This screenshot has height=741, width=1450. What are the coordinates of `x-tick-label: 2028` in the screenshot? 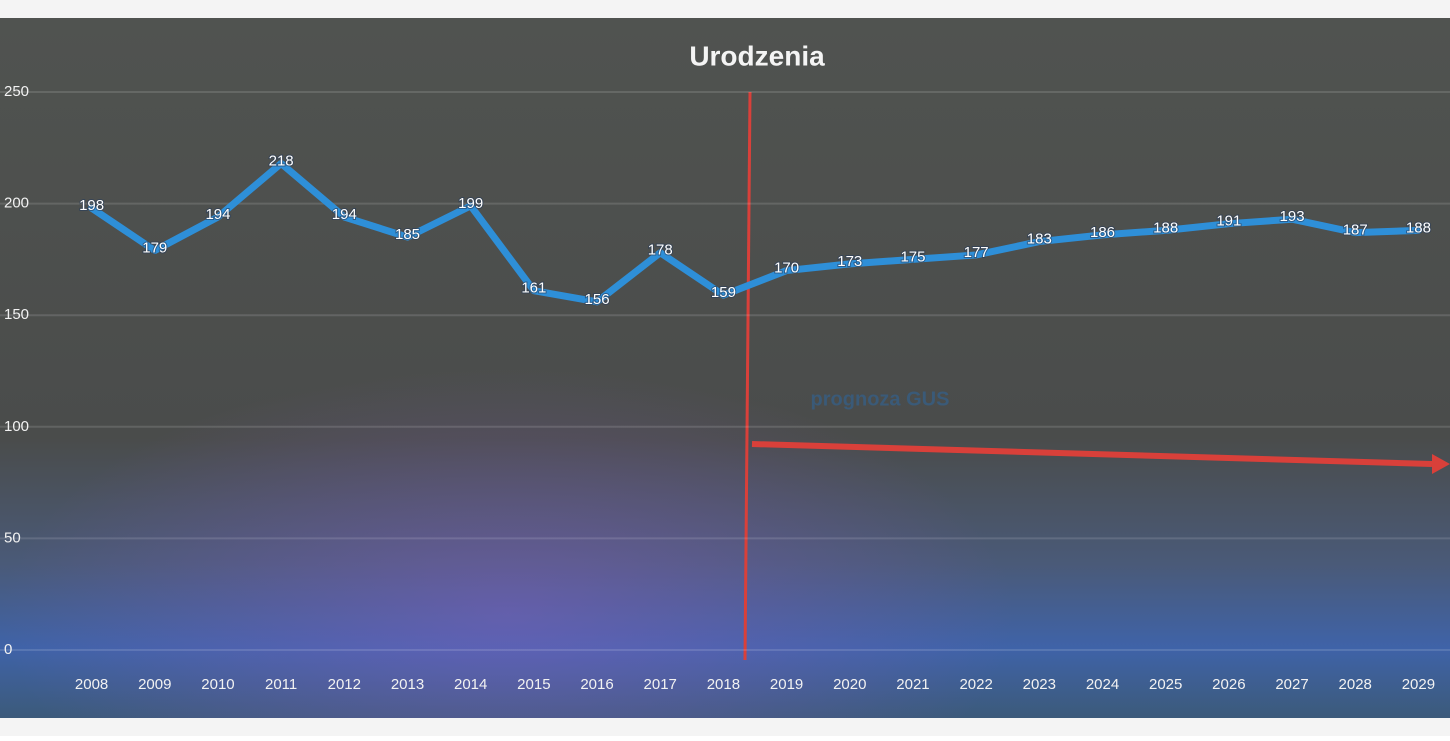 It's located at (1355, 684).